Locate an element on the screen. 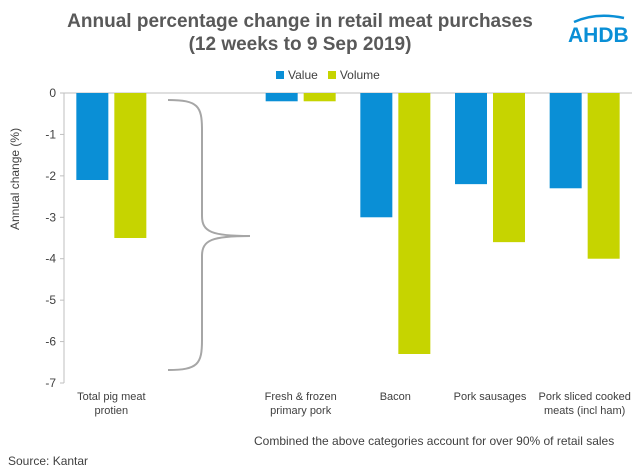 This screenshot has height=472, width=642. ahdb-logo-graphic: AHDB is located at coordinates (598, 30).